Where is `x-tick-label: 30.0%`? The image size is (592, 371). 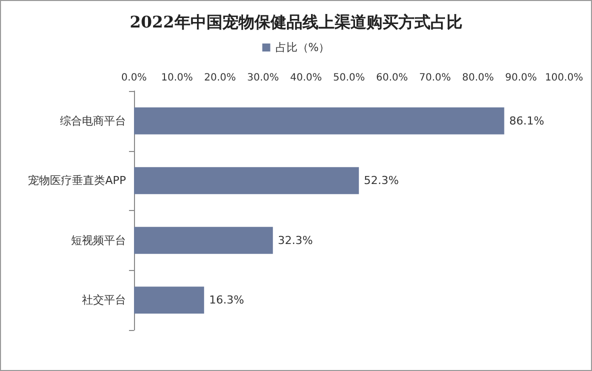 x-tick-label: 30.0% is located at coordinates (263, 78).